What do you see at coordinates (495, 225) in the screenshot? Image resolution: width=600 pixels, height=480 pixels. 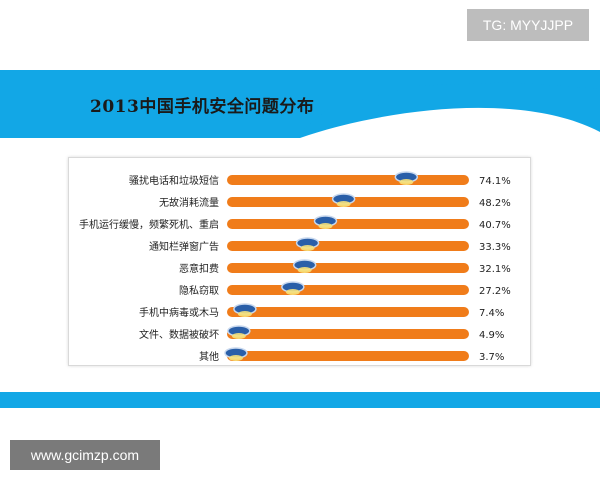 I see `value-label: 40.7%` at bounding box center [495, 225].